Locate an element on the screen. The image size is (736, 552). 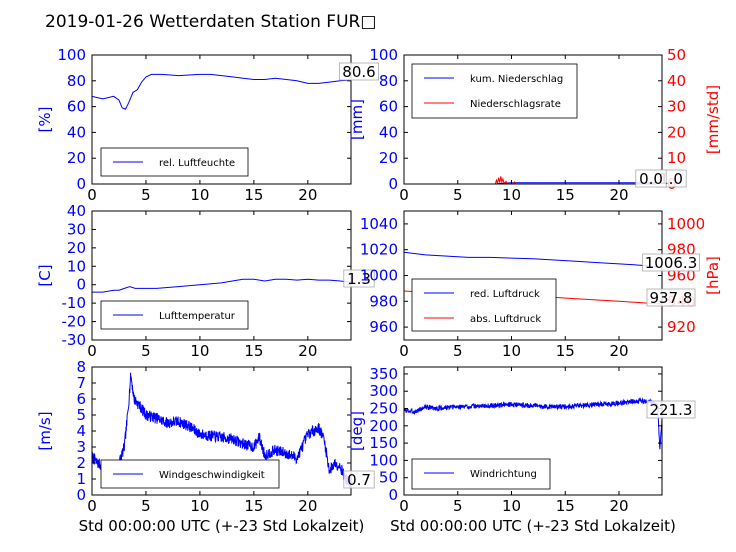
y-tick-label: 300 is located at coordinates (383, 391).